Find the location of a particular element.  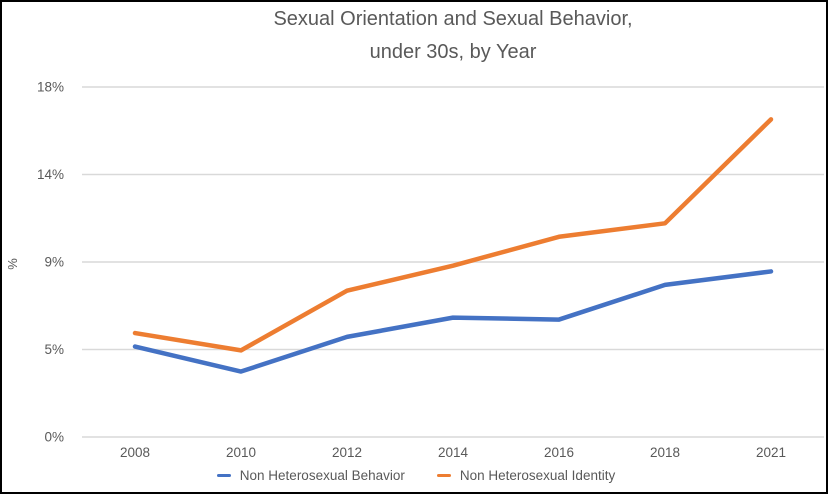

legend-item-behavior: Non Heterosexual Behavior is located at coordinates (310, 475).